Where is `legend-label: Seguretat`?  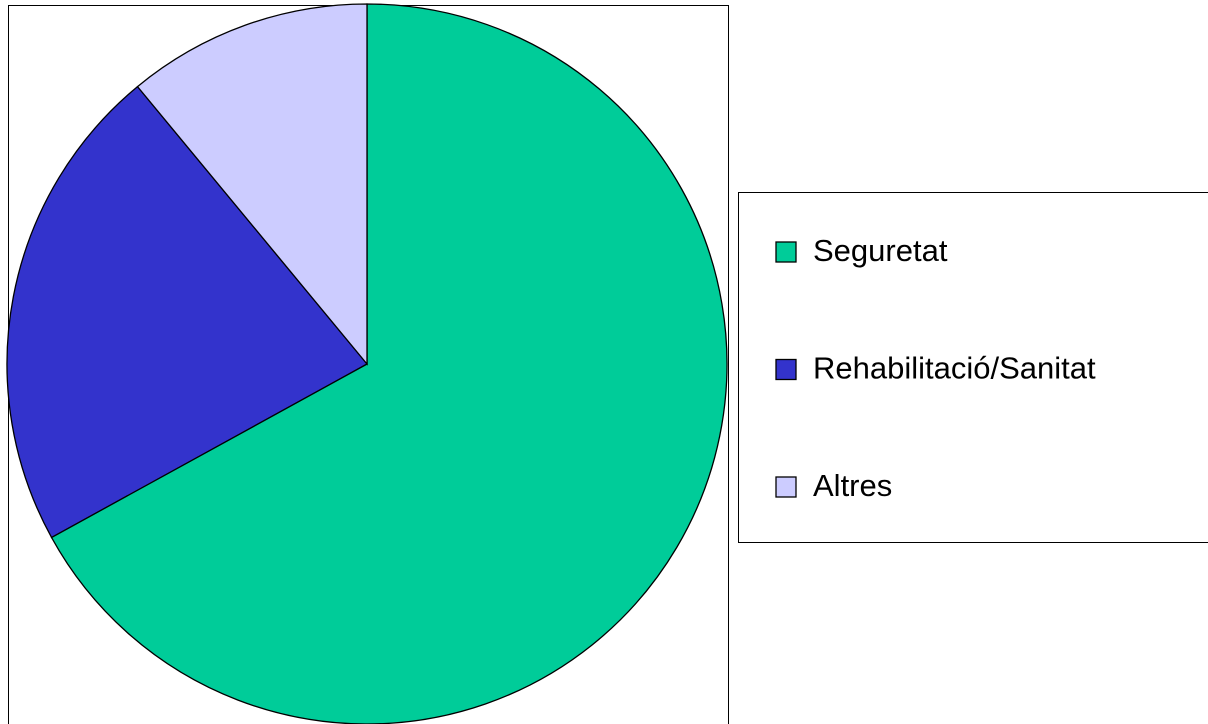
legend-label: Seguretat is located at coordinates (880, 250).